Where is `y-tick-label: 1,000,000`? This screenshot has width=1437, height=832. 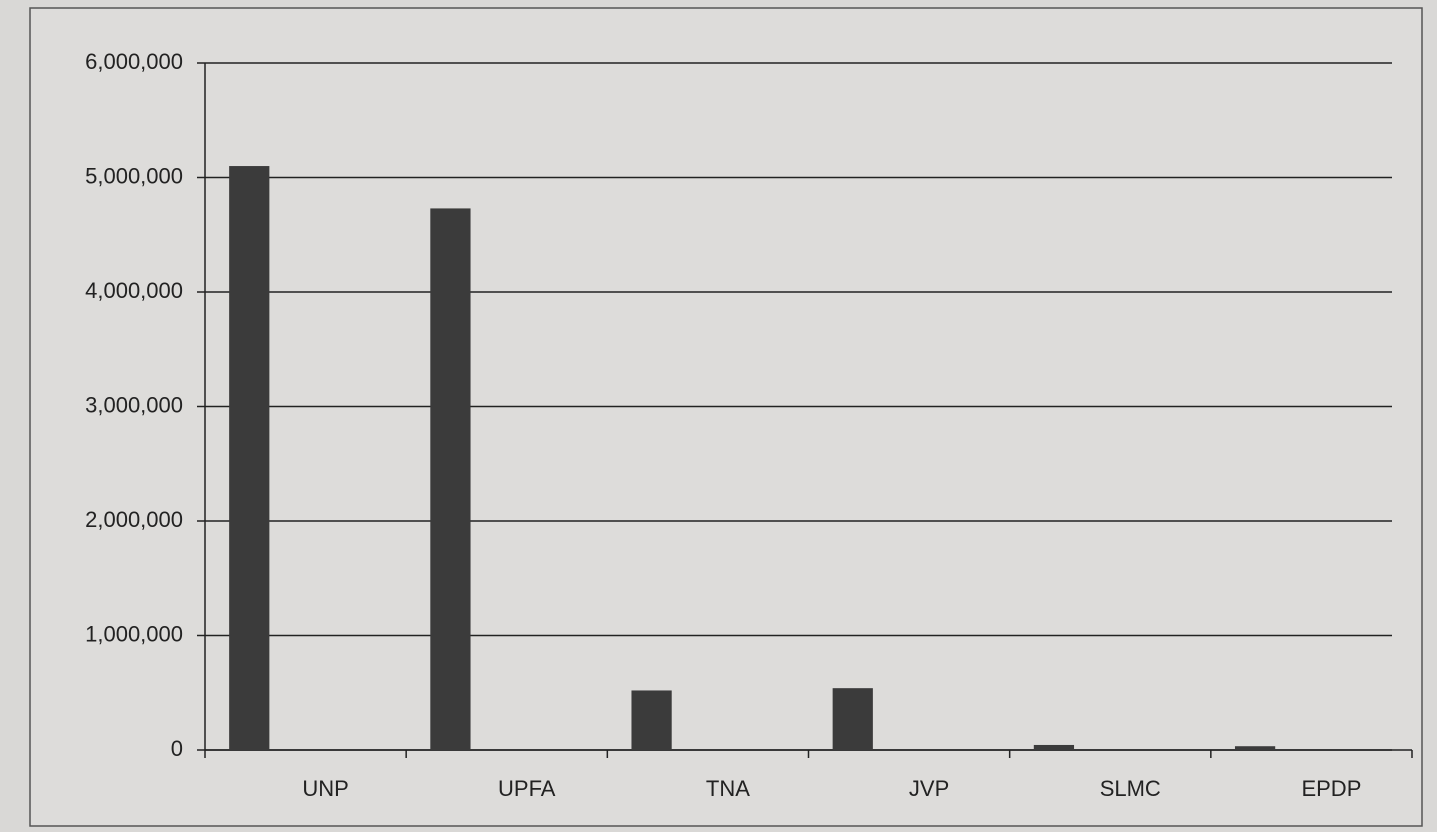 y-tick-label: 1,000,000 is located at coordinates (134, 633).